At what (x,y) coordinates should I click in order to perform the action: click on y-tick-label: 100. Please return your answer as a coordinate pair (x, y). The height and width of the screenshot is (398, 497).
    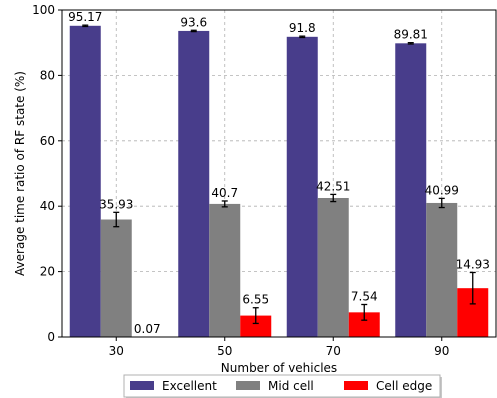
    Looking at the image, I should click on (43, 10).